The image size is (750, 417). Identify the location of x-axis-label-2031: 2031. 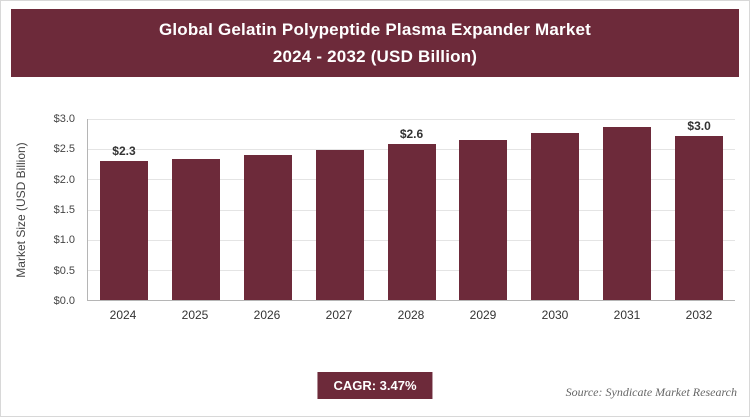
(627, 315).